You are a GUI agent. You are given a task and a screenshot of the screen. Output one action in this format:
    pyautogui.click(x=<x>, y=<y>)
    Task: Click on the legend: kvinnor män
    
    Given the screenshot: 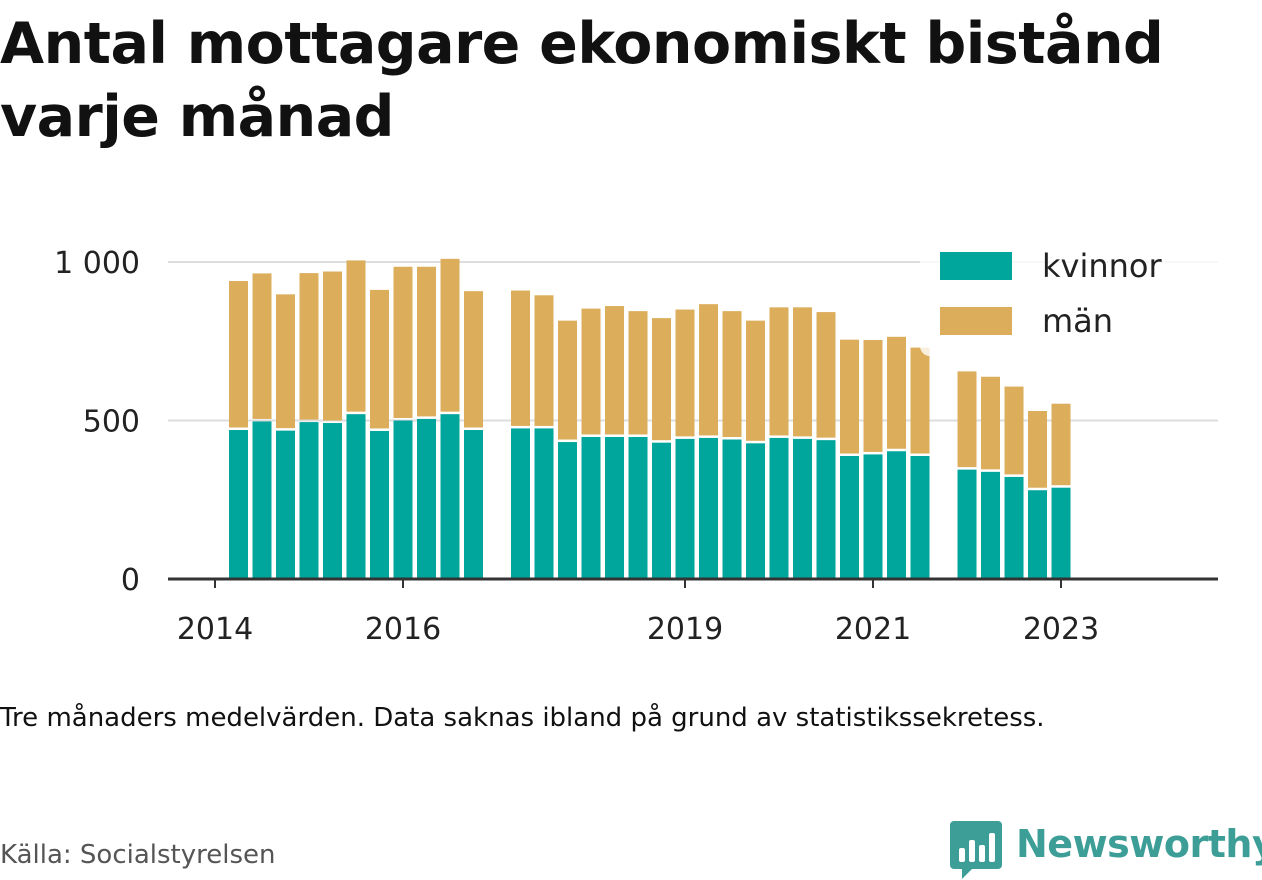 What is the action you would take?
    pyautogui.click(x=1070, y=297)
    